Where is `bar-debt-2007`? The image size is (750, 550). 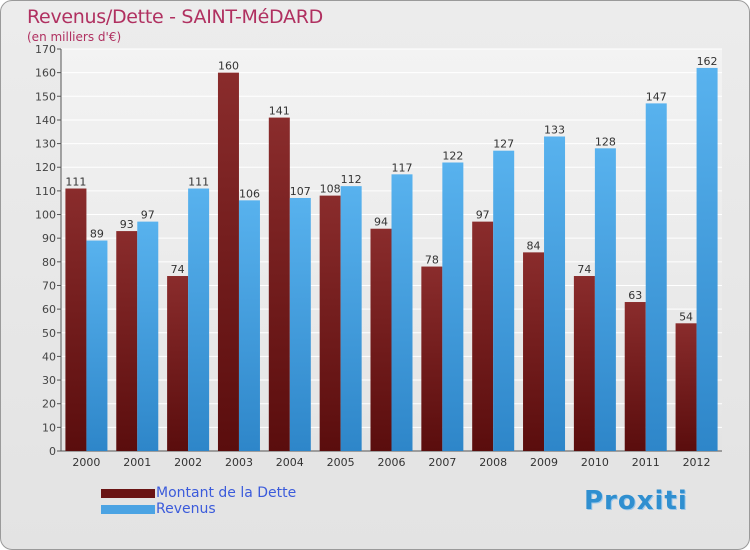
bar-debt-2007 is located at coordinates (432, 358).